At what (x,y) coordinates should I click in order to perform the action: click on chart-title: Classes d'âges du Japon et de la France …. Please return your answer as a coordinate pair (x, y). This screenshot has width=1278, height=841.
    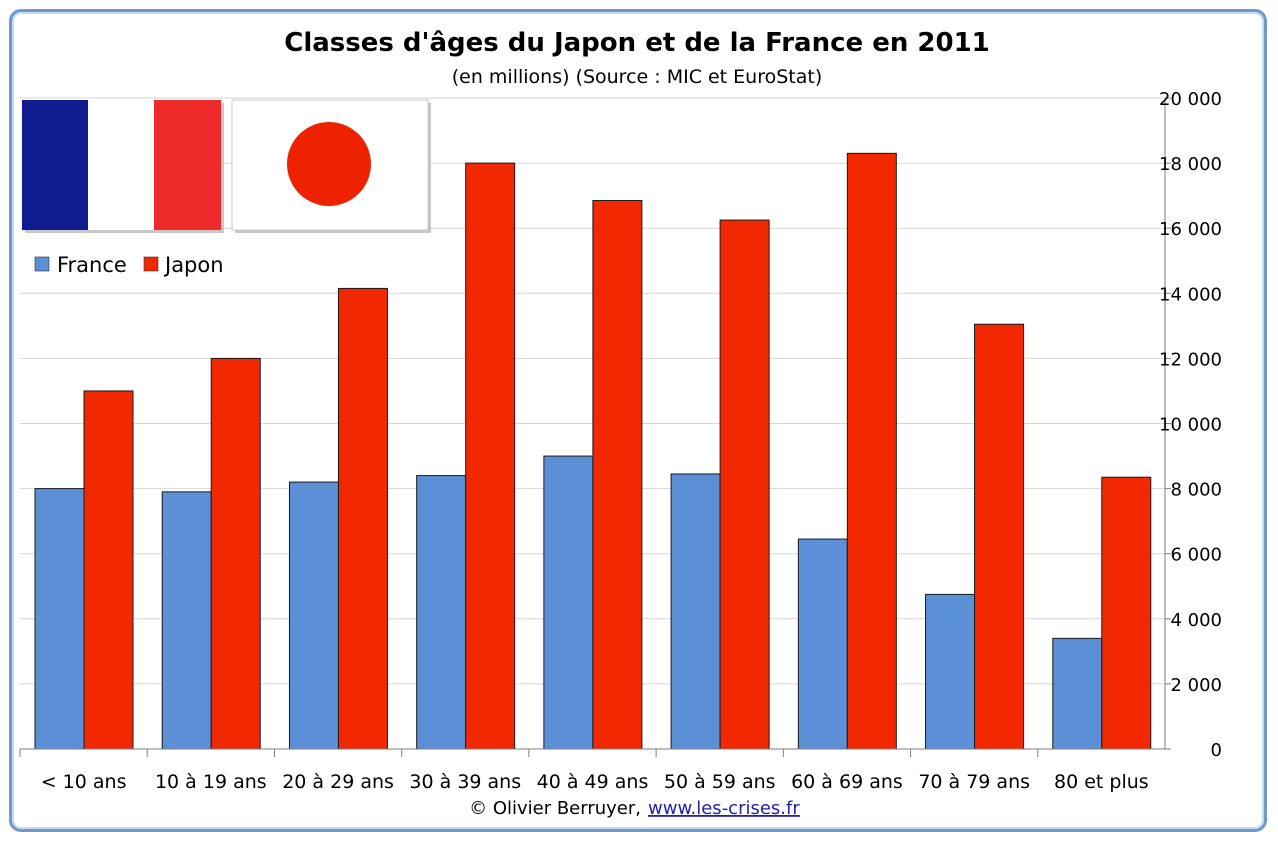
    Looking at the image, I should click on (637, 43).